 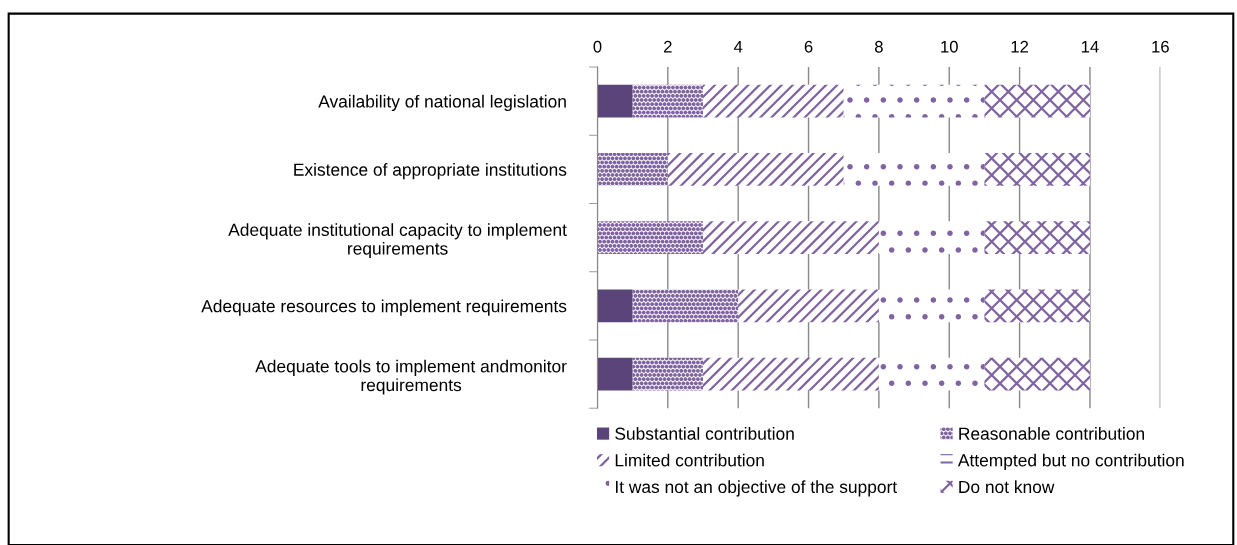 What do you see at coordinates (756, 488) in the screenshot?
I see `legend-label: It was not an objective of the support` at bounding box center [756, 488].